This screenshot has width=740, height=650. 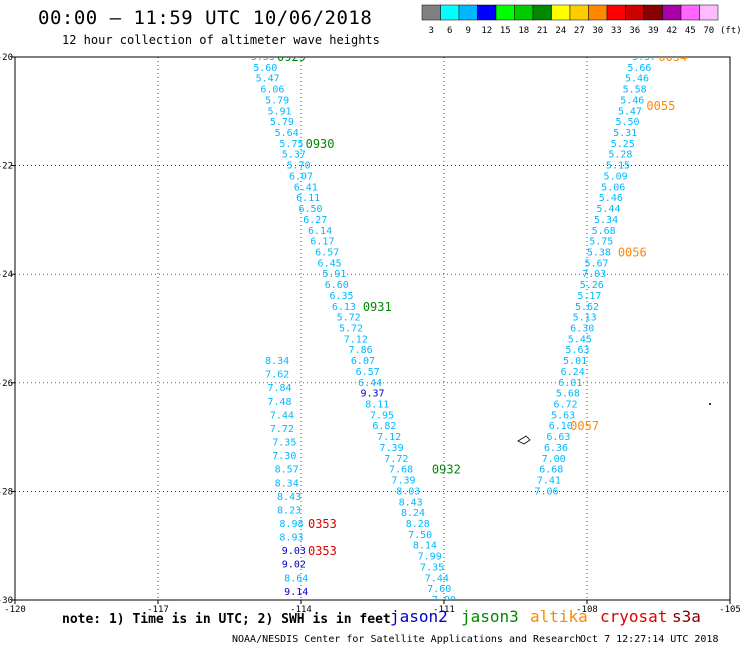 What do you see at coordinates (644, 57) in the screenshot?
I see `swh-value-altika: 5.57` at bounding box center [644, 57].